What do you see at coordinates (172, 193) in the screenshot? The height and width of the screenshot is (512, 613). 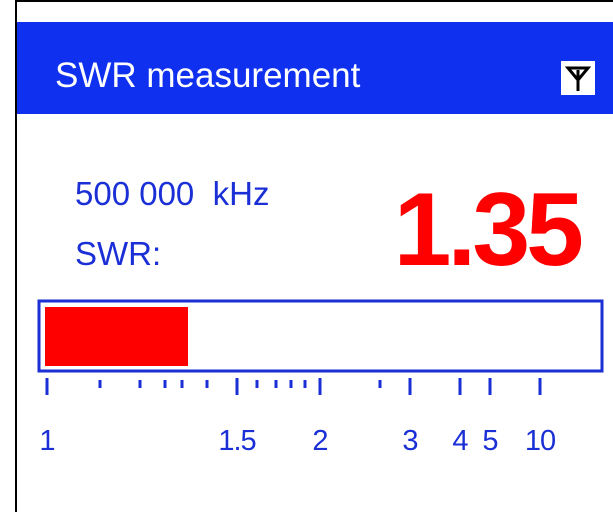 I see `frequency: 500 000 kHz` at bounding box center [172, 193].